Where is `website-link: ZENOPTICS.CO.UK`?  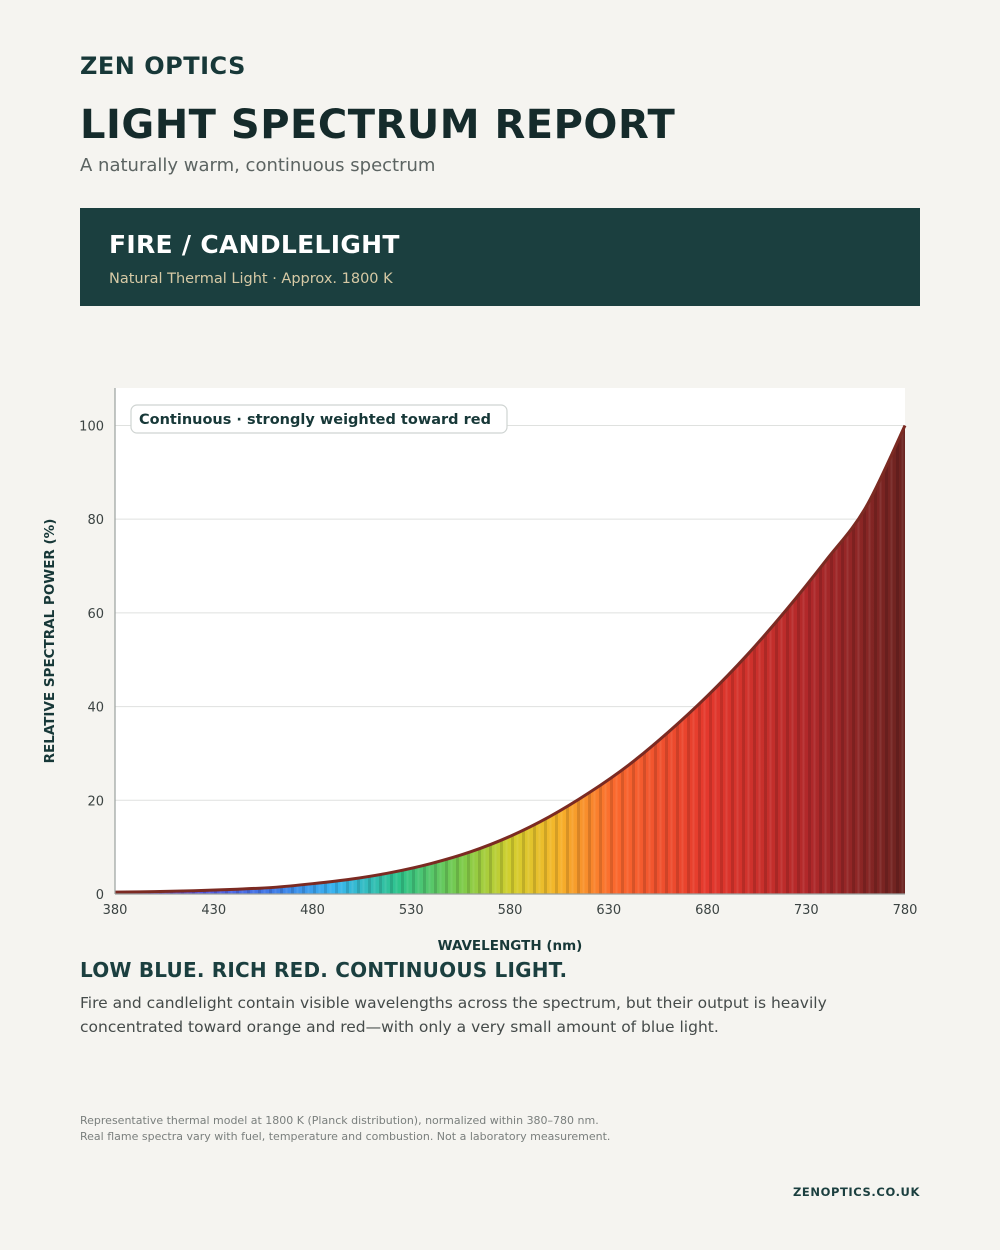
website-link: ZENOPTICS.CO.UK is located at coordinates (856, 1192).